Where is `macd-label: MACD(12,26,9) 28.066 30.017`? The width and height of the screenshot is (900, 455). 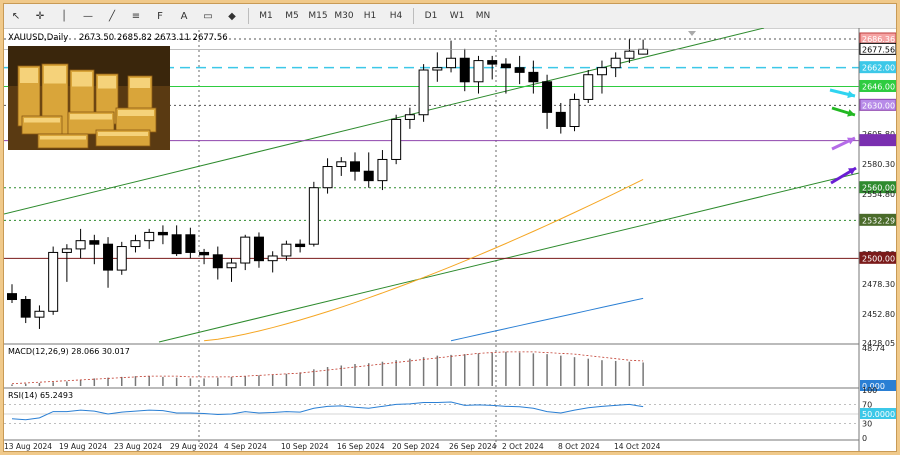
macd-label: MACD(12,26,9) 28.066 30.017 is located at coordinates (69, 351).